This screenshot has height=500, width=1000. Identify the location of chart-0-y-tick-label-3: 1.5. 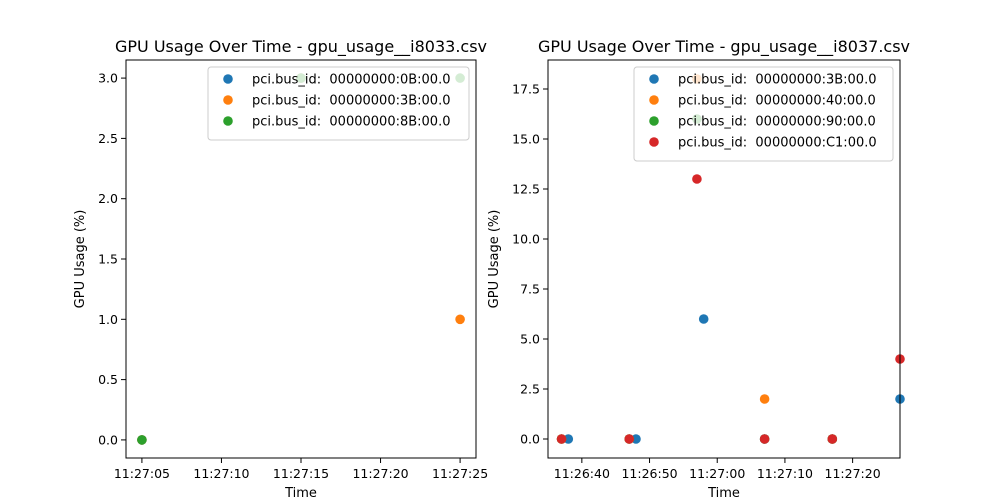
(108, 259).